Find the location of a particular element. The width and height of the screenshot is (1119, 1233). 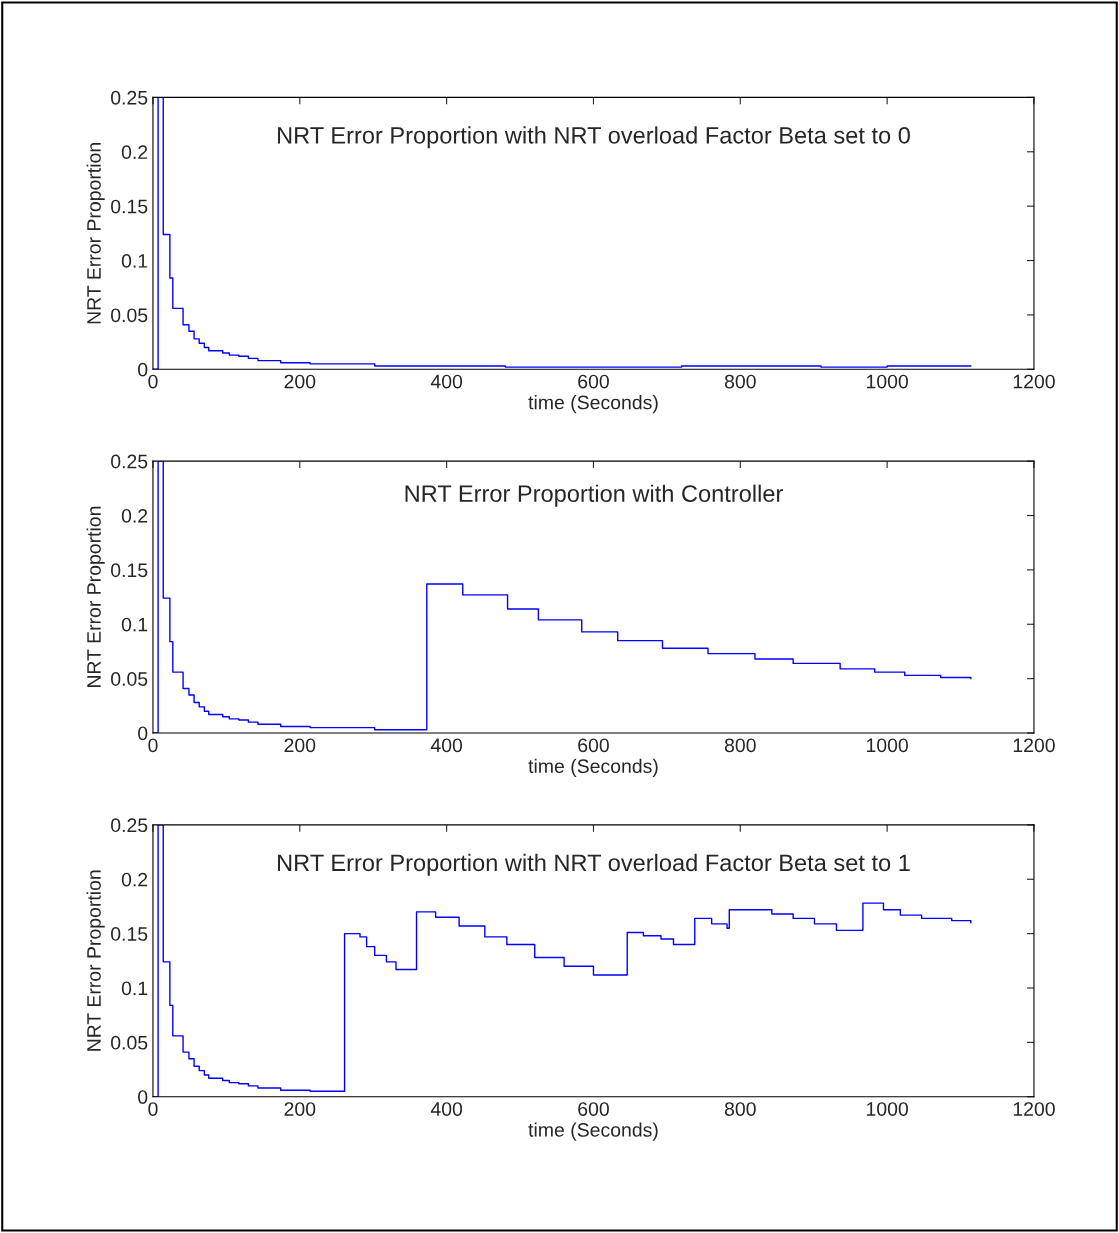

text: NRT Error Proportion with NRT overload Factor Beta set to 1 is located at coordinates (594, 864).